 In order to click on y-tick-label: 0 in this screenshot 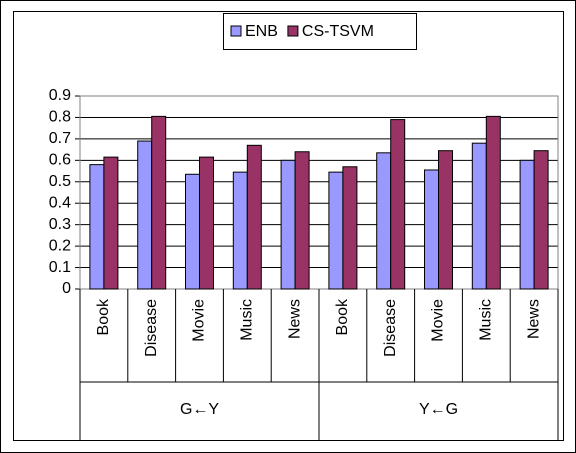, I will do `click(66, 288)`.